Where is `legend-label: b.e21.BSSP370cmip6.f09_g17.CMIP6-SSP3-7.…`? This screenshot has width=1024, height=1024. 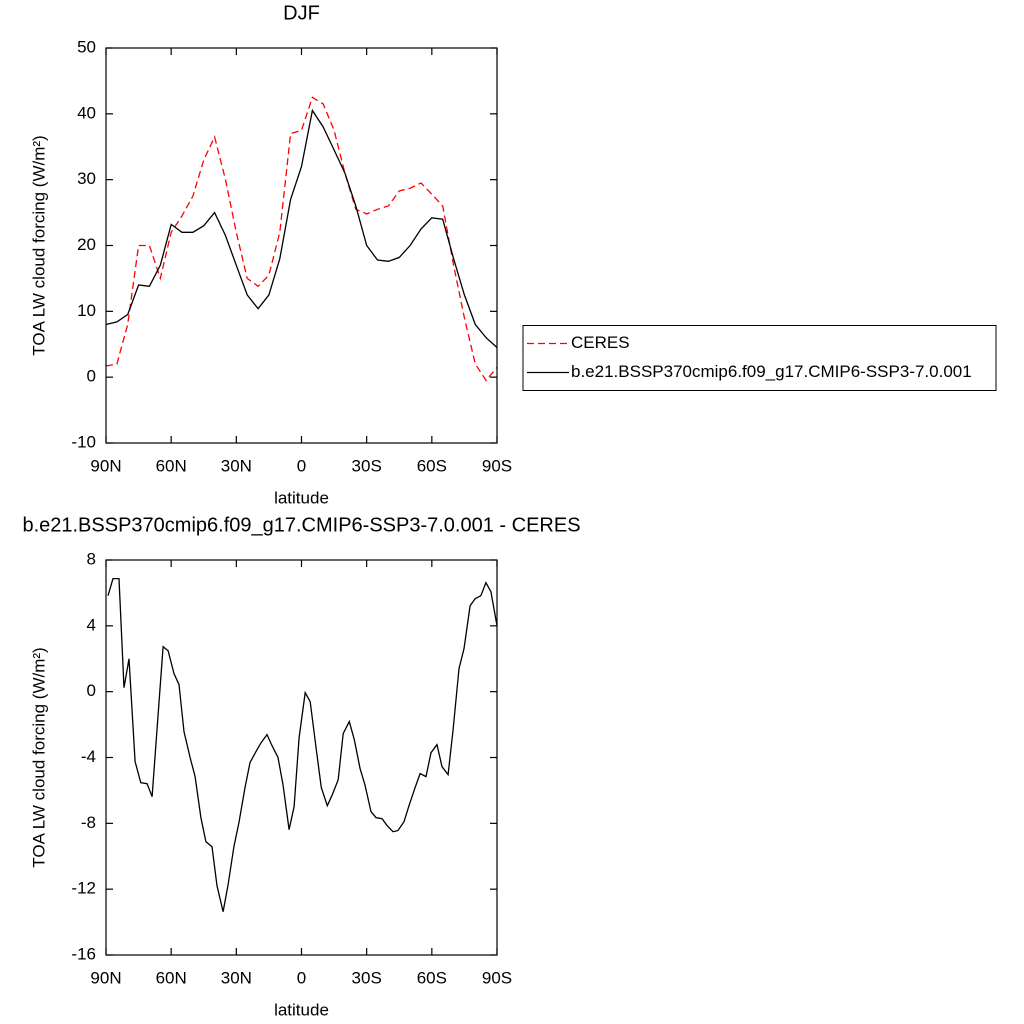
legend-label: b.e21.BSSP370cmip6.f09_g17.CMIP6-SSP3-7.… is located at coordinates (771, 371).